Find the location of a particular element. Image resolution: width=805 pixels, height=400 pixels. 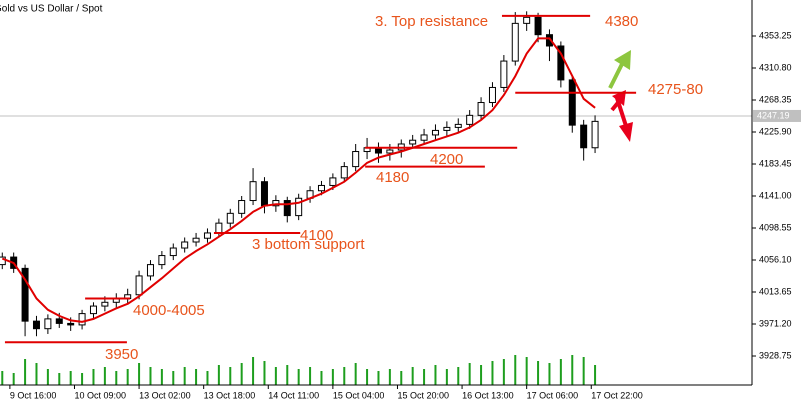

level-label: 3950 is located at coordinates (121, 354).